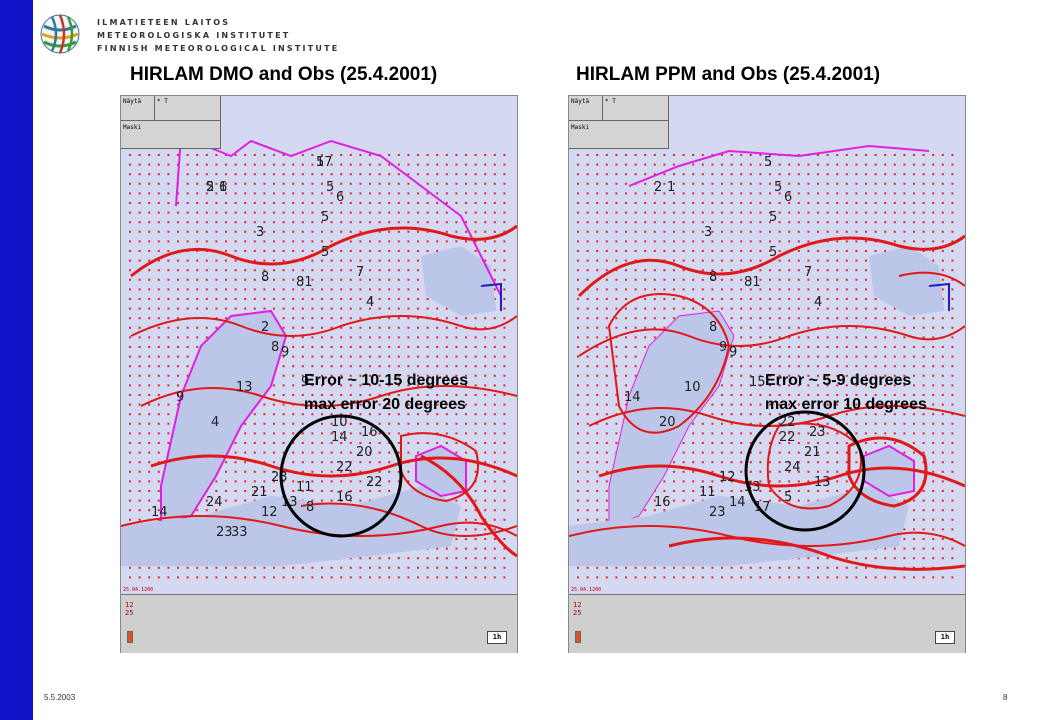 The image size is (1040, 720). What do you see at coordinates (171, 122) in the screenshot?
I see `map-legend: Näytä * T Maski` at bounding box center [171, 122].